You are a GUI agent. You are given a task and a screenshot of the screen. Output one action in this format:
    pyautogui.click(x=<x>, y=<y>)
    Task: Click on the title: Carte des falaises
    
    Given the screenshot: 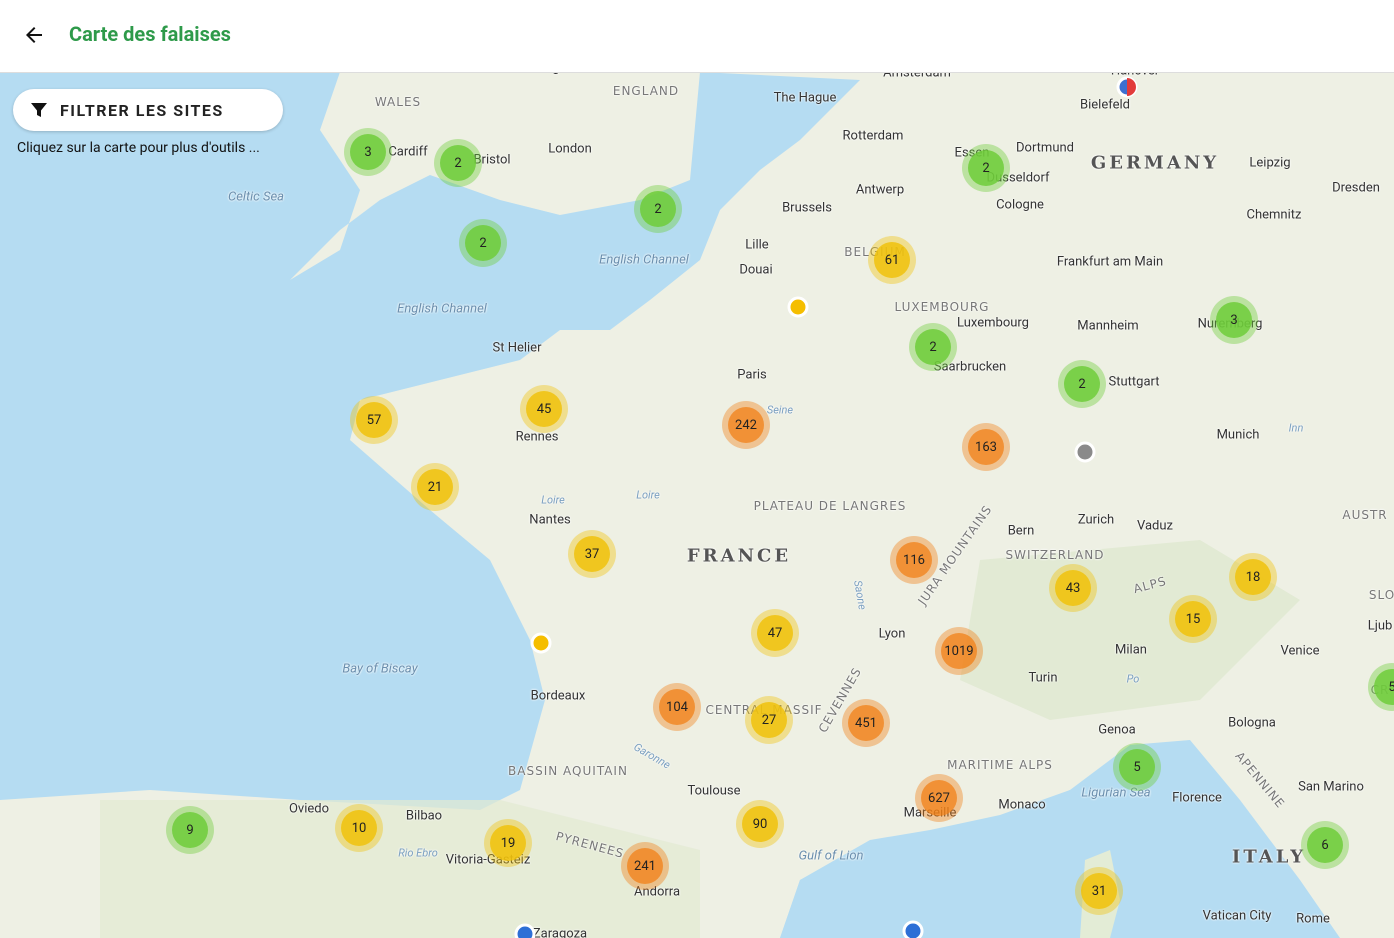 What is the action you would take?
    pyautogui.click(x=150, y=34)
    